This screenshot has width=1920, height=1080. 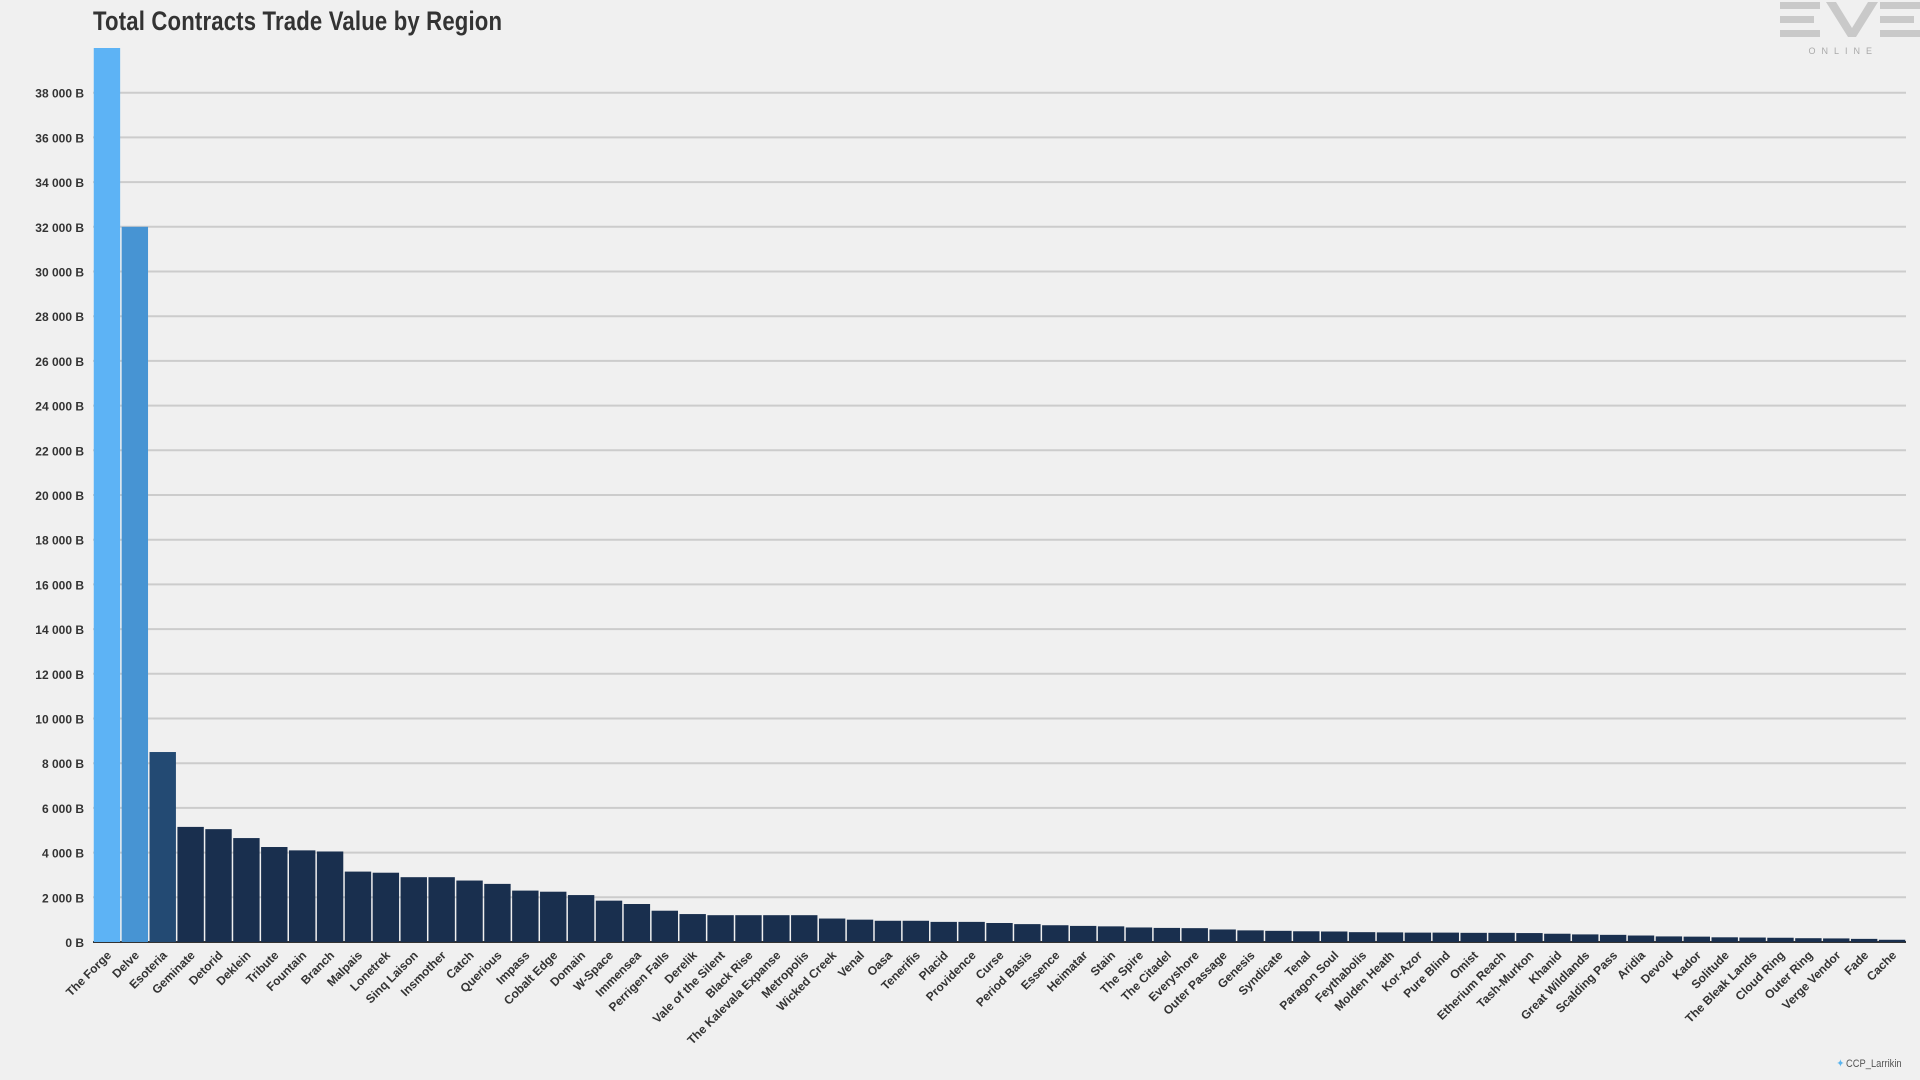 What do you see at coordinates (59, 720) in the screenshot?
I see `y-tick-label: 10 000 B` at bounding box center [59, 720].